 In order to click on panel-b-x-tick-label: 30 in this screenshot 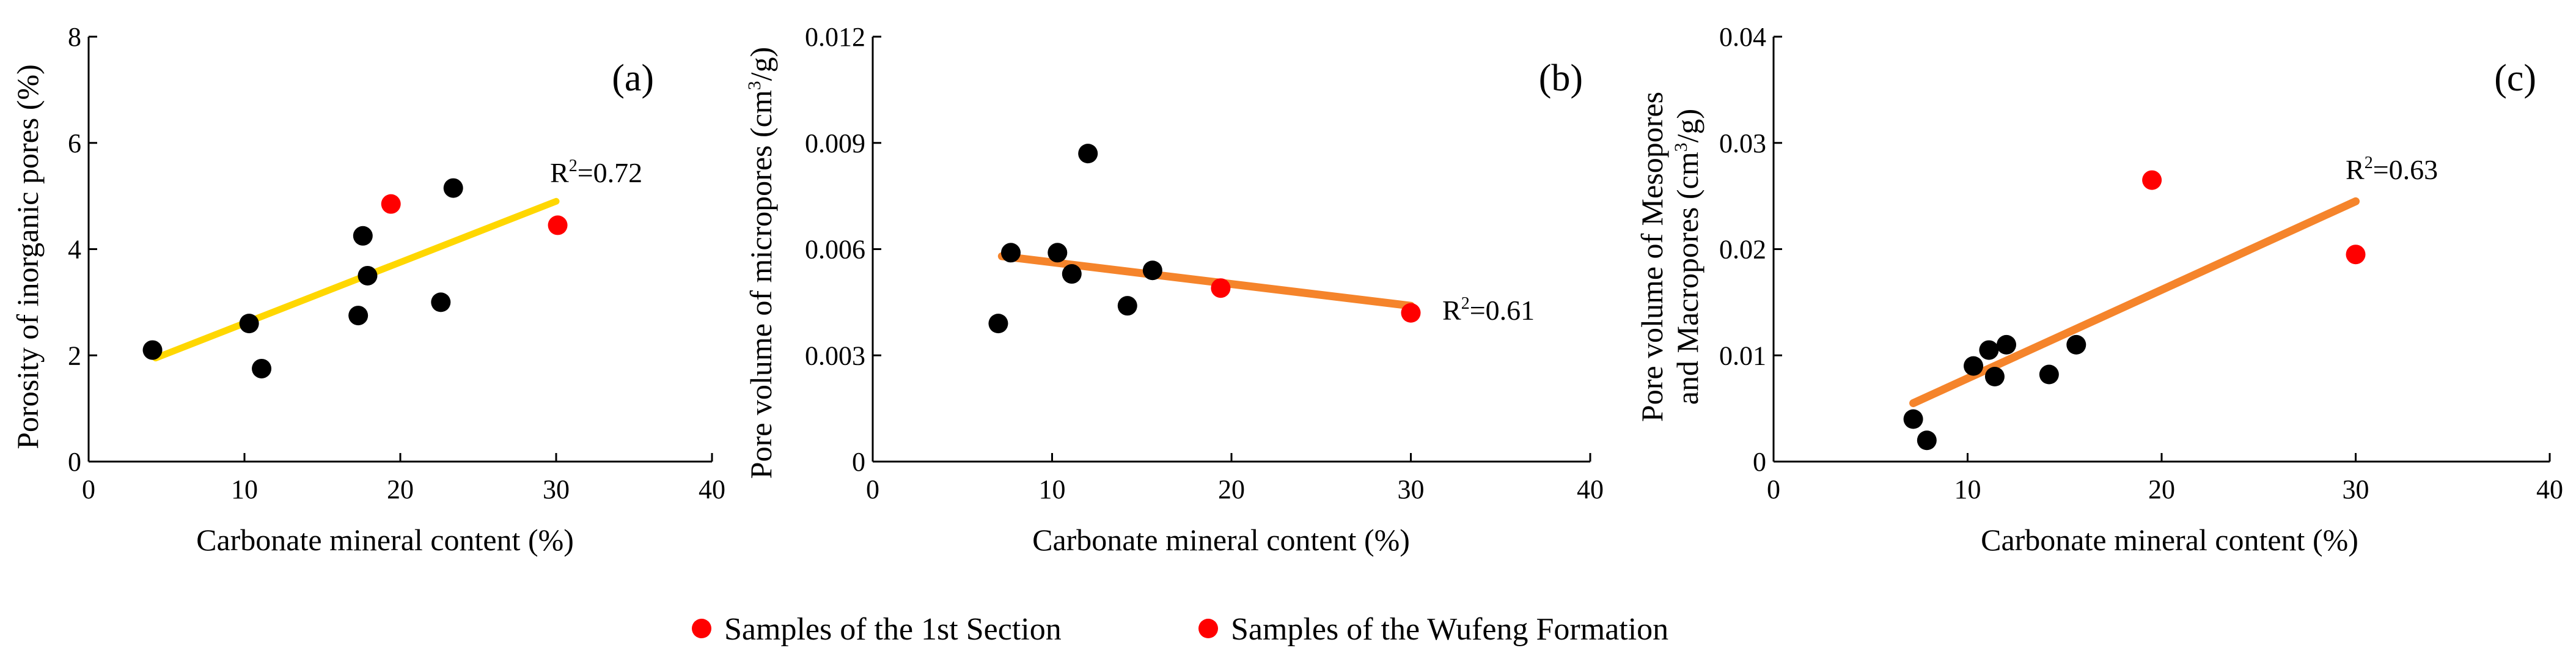, I will do `click(1411, 489)`.